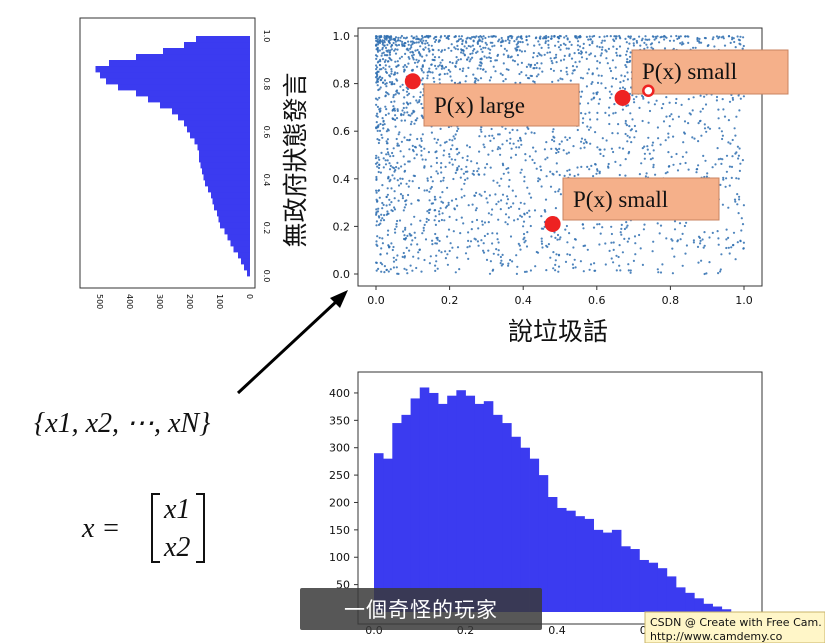 The width and height of the screenshot is (825, 643). I want to click on scatter-ytick-label: 0.4, so click(342, 179).